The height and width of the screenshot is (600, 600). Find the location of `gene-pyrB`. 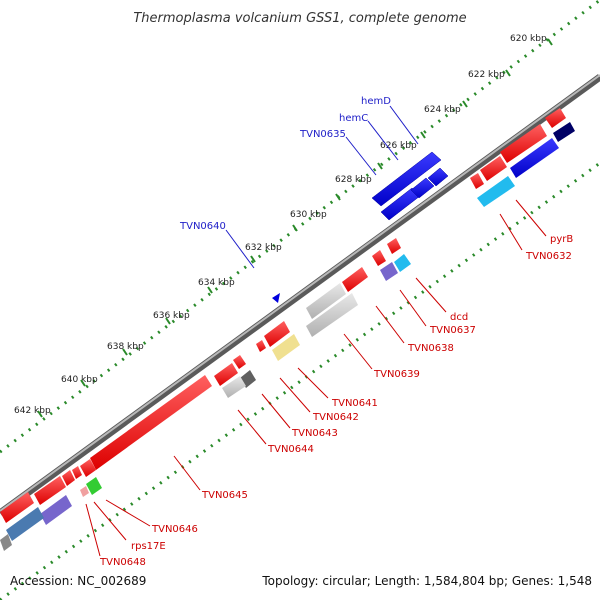

gene-pyrB is located at coordinates (534, 158).